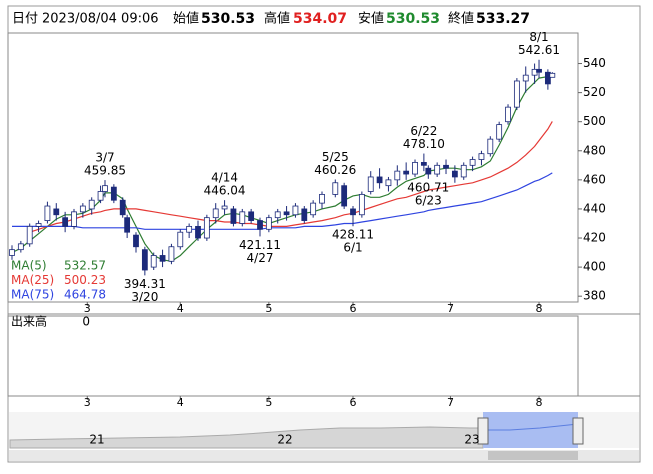  What do you see at coordinates (423, 131) in the screenshot?
I see `annotation-date: 6/22` at bounding box center [423, 131].